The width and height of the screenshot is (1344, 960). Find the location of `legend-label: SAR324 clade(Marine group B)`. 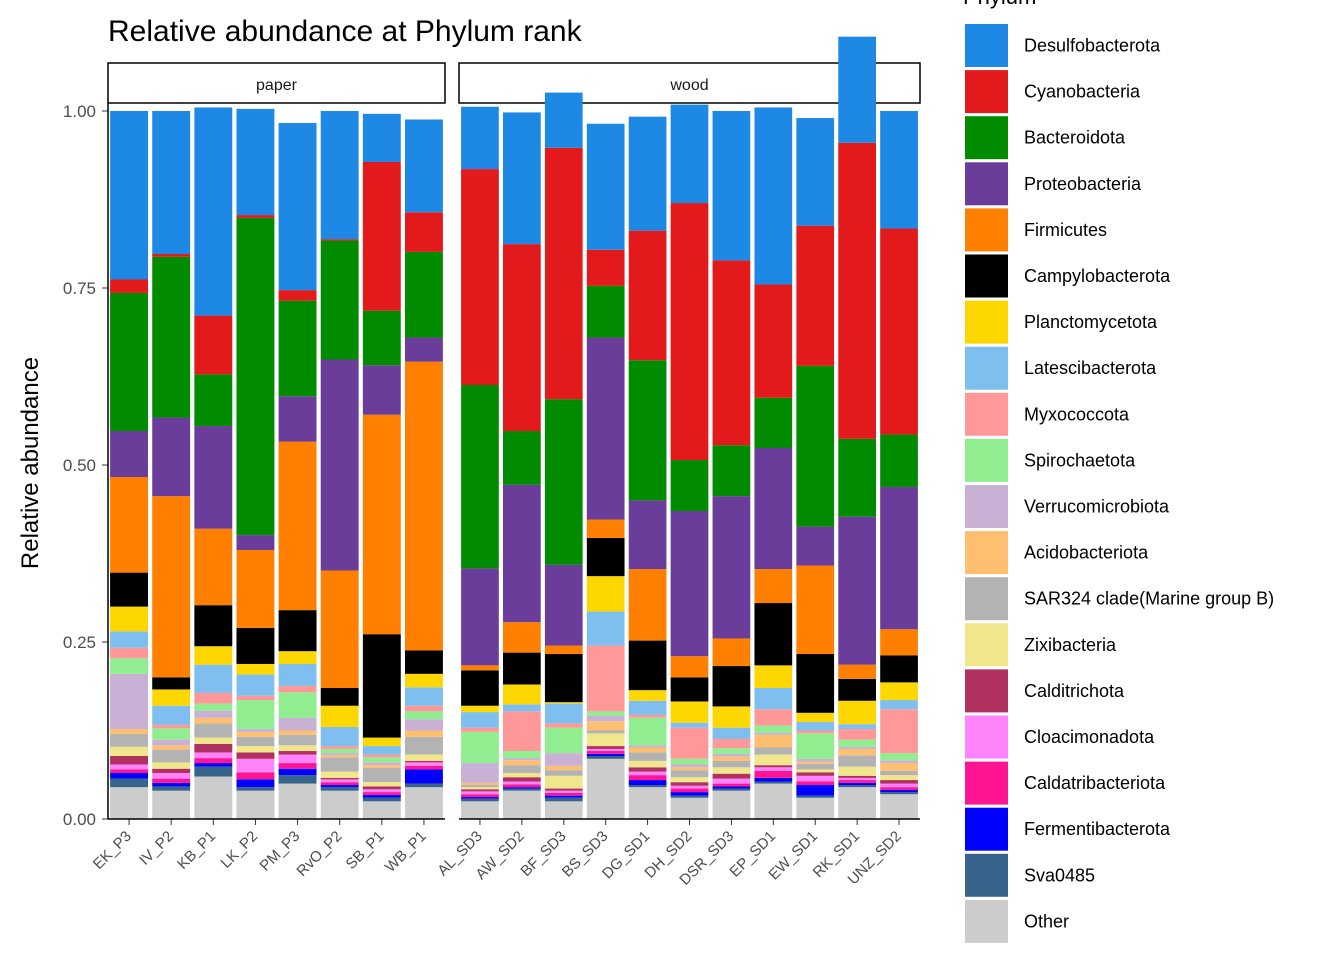

legend-label: SAR324 clade(Marine group B) is located at coordinates (1149, 599).